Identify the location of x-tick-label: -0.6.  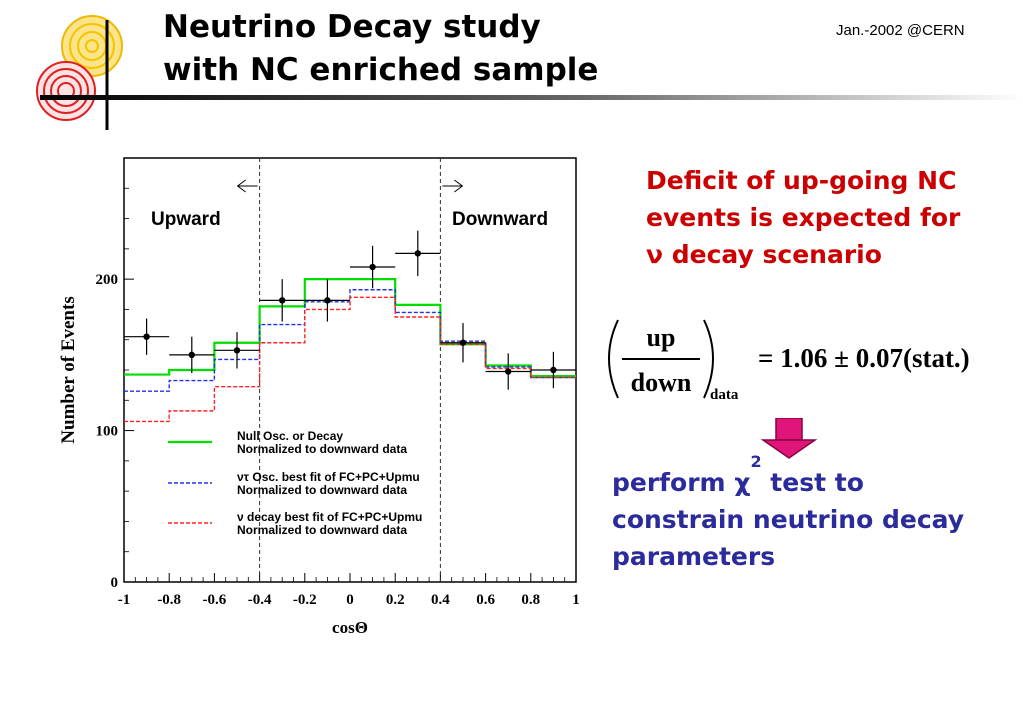
(215, 600).